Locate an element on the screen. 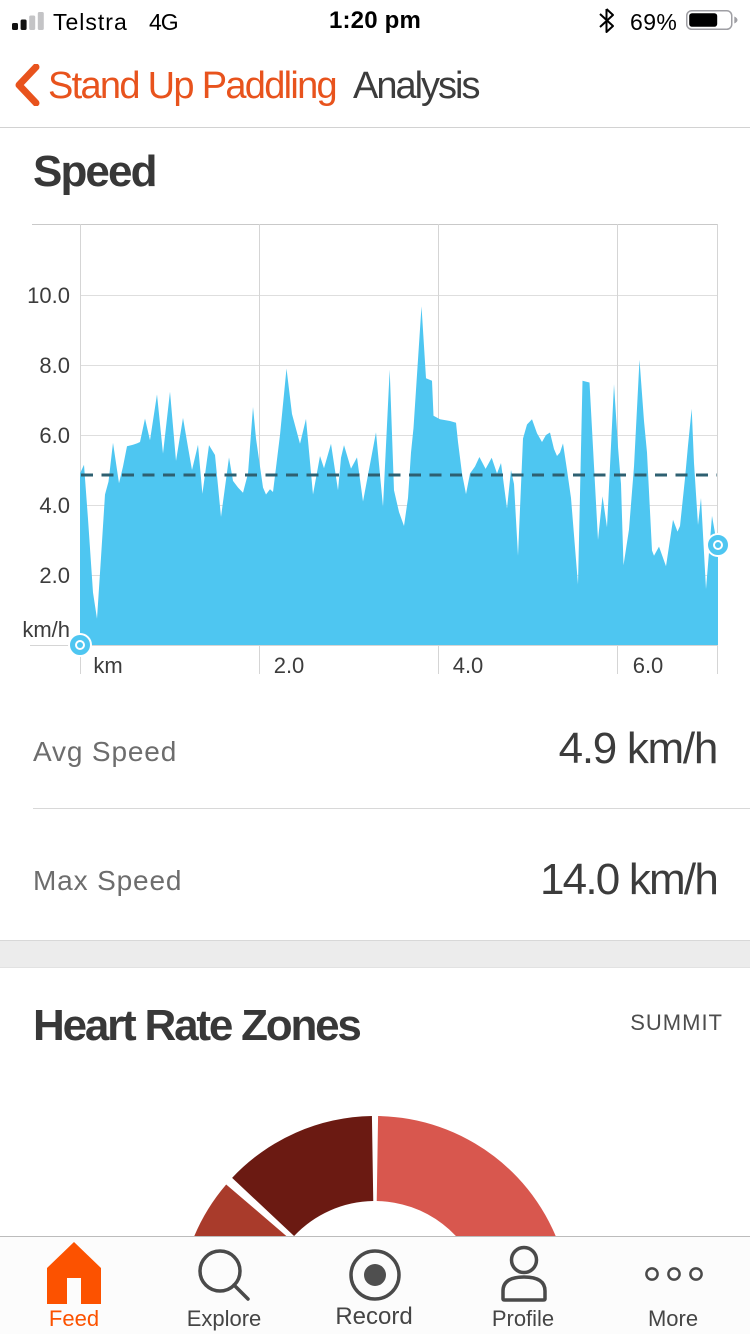  svg-text: km/h is located at coordinates (46, 629).